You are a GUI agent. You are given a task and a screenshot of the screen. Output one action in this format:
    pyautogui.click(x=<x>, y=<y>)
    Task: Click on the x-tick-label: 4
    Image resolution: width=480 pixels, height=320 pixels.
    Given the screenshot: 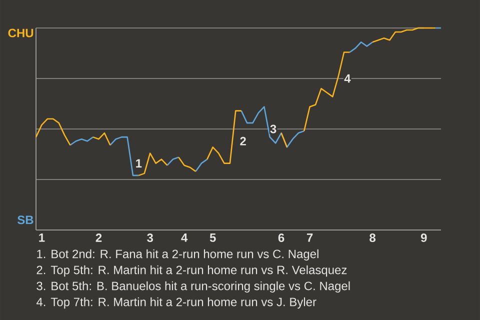 What is the action you would take?
    pyautogui.click(x=184, y=238)
    